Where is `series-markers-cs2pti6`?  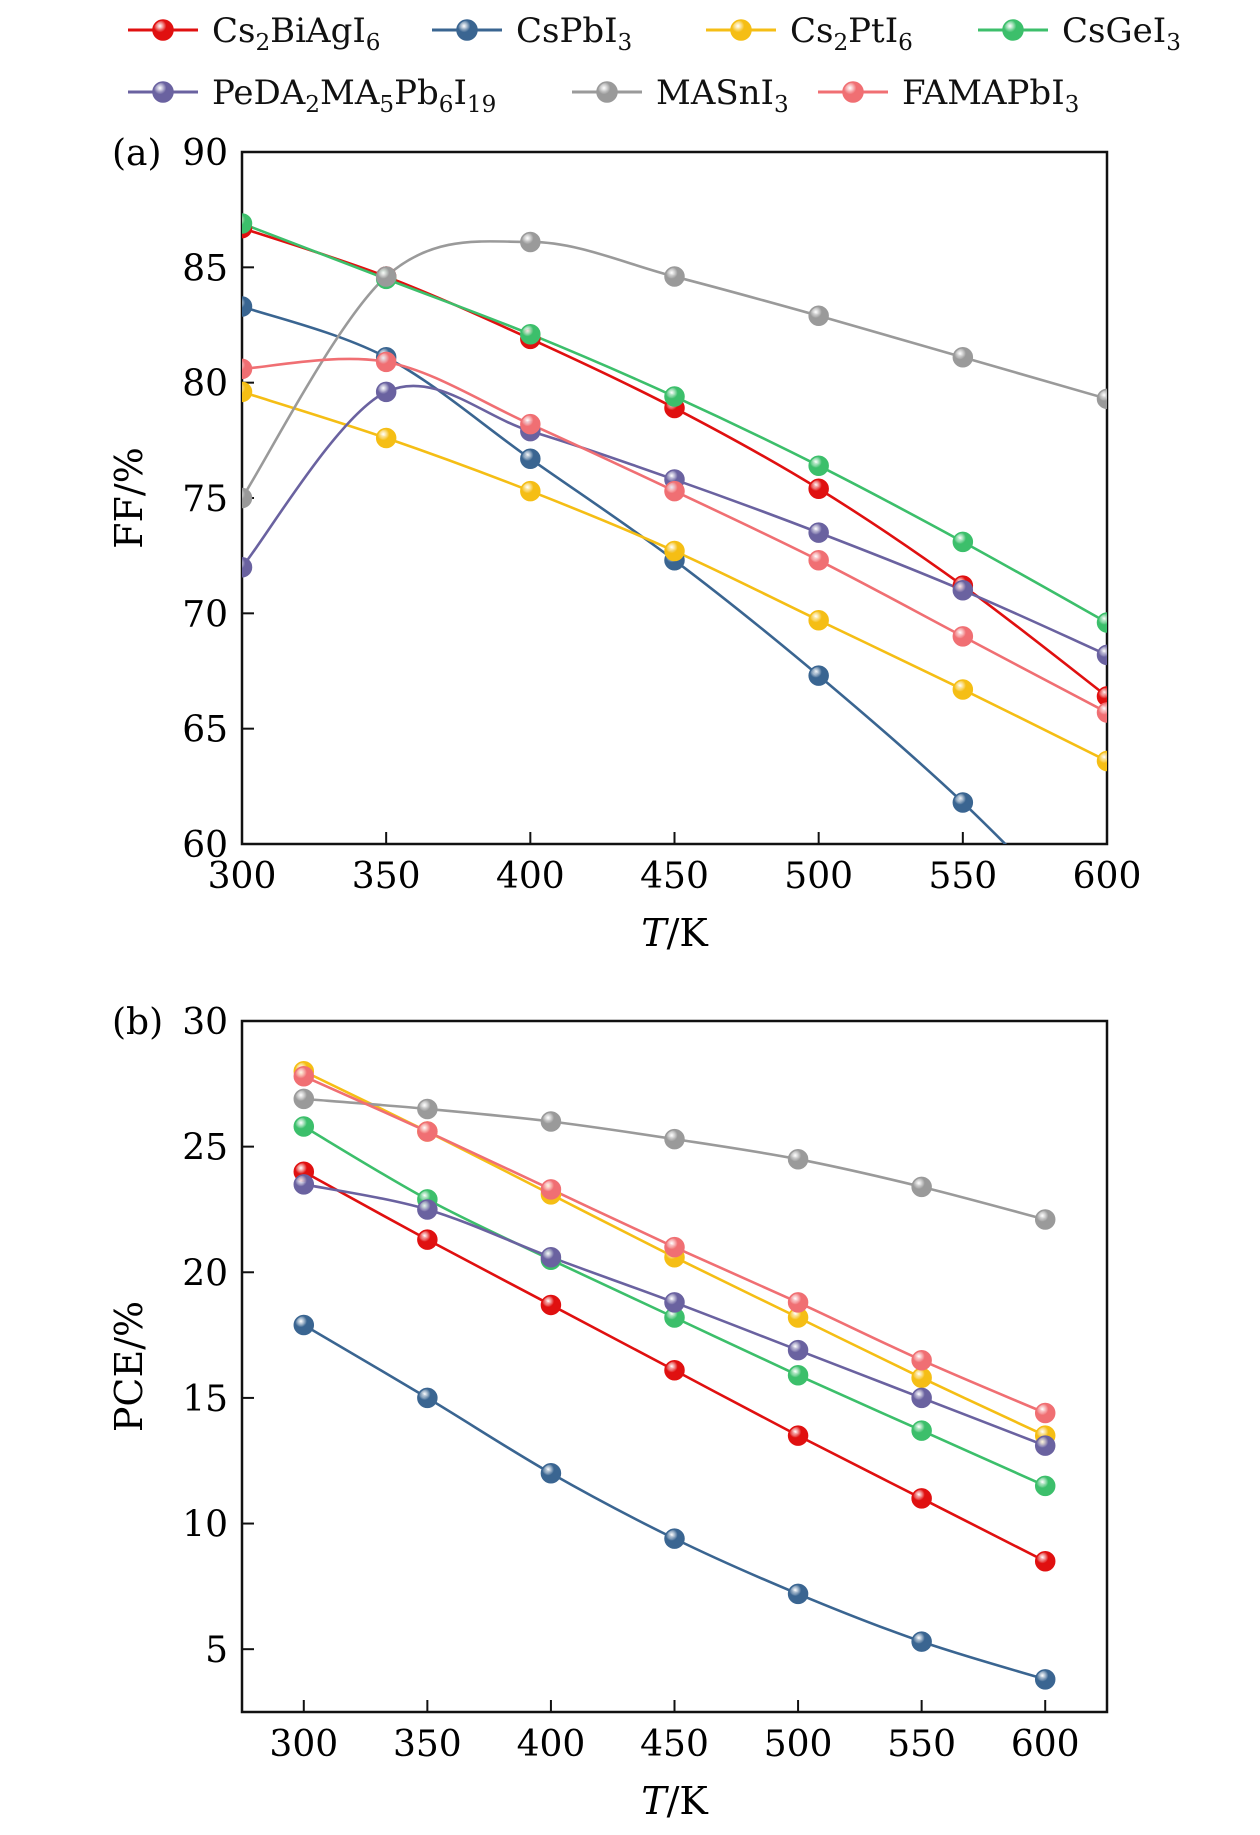
series-markers-cs2pti6 is located at coordinates (674, 576).